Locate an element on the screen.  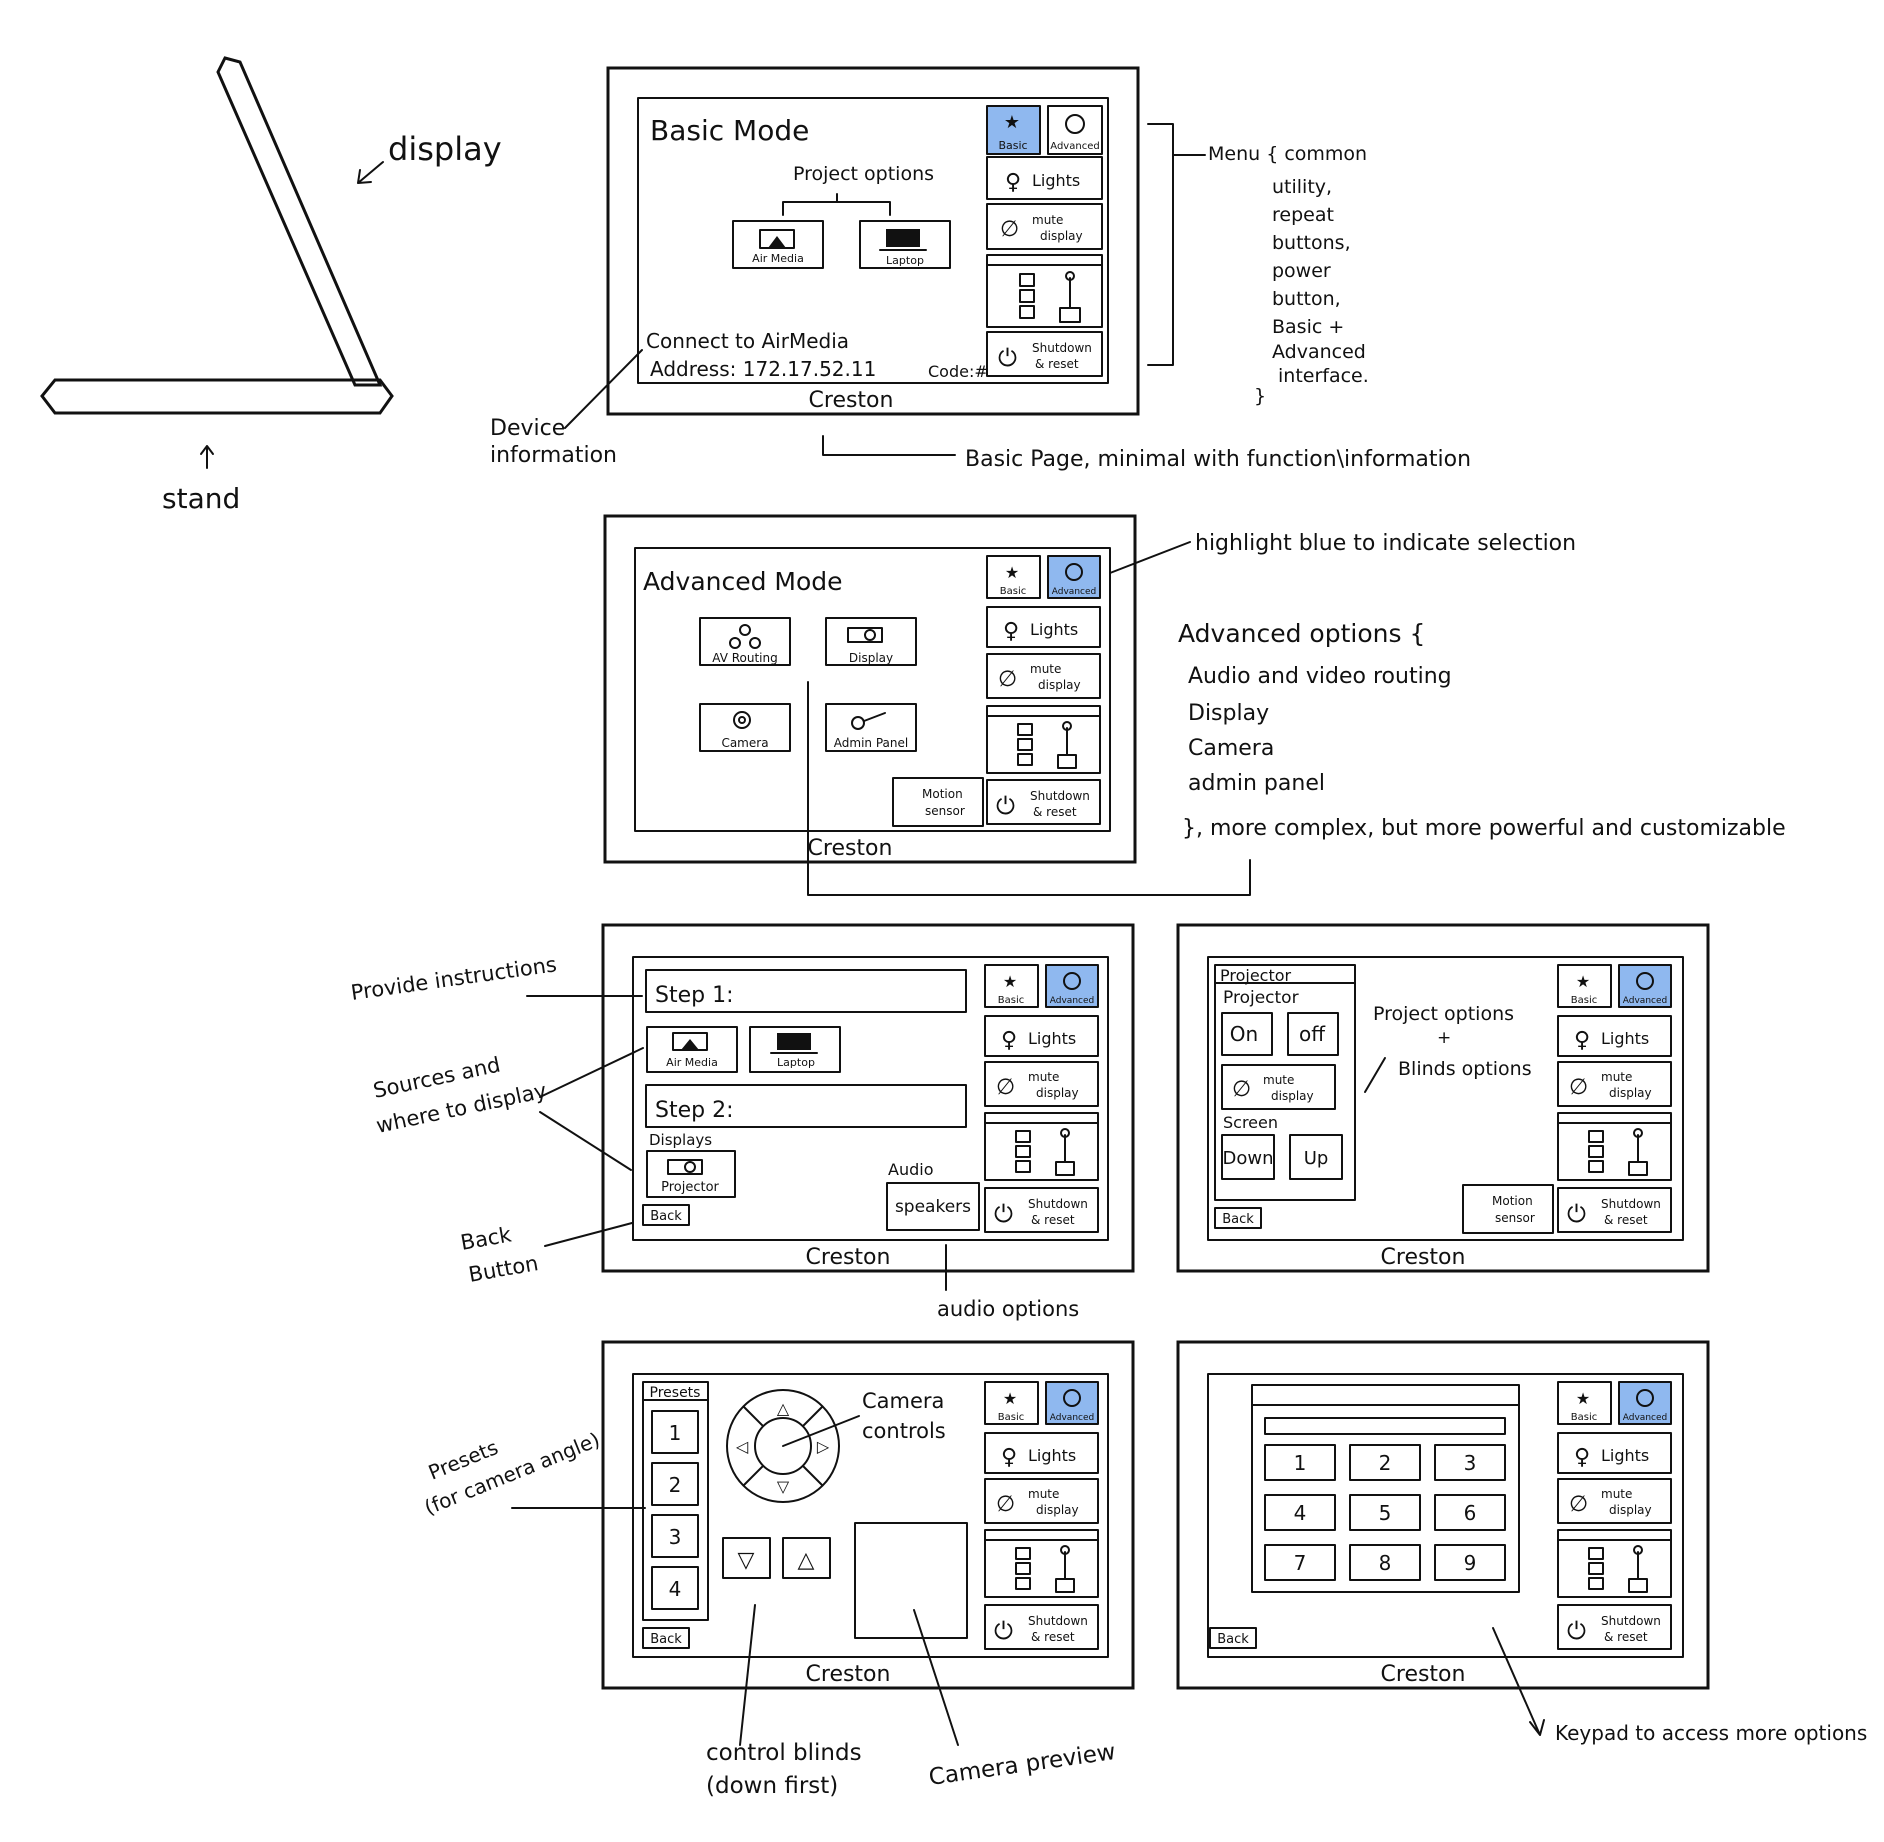
motion-label-2: sensor is located at coordinates (945, 811).